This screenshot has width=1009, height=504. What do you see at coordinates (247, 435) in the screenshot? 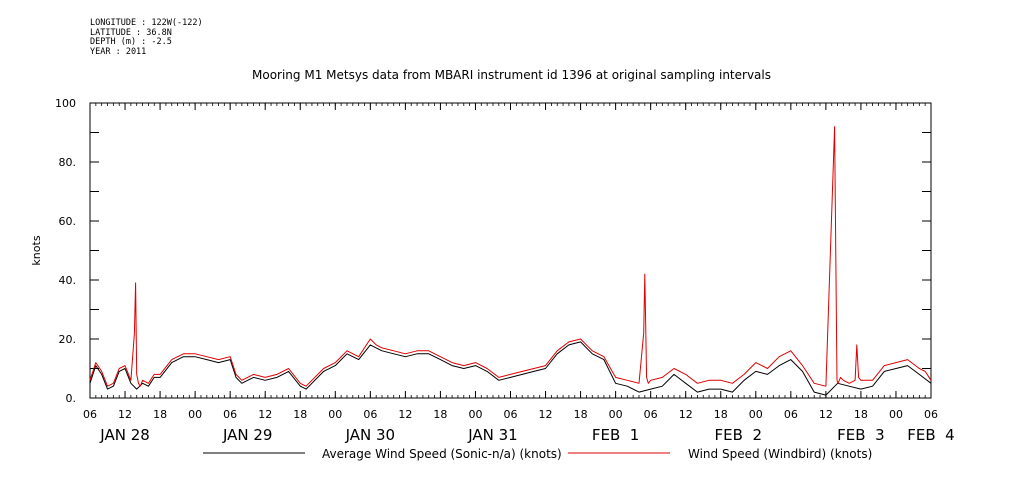
I see `x-day-label: JAN 29` at bounding box center [247, 435].